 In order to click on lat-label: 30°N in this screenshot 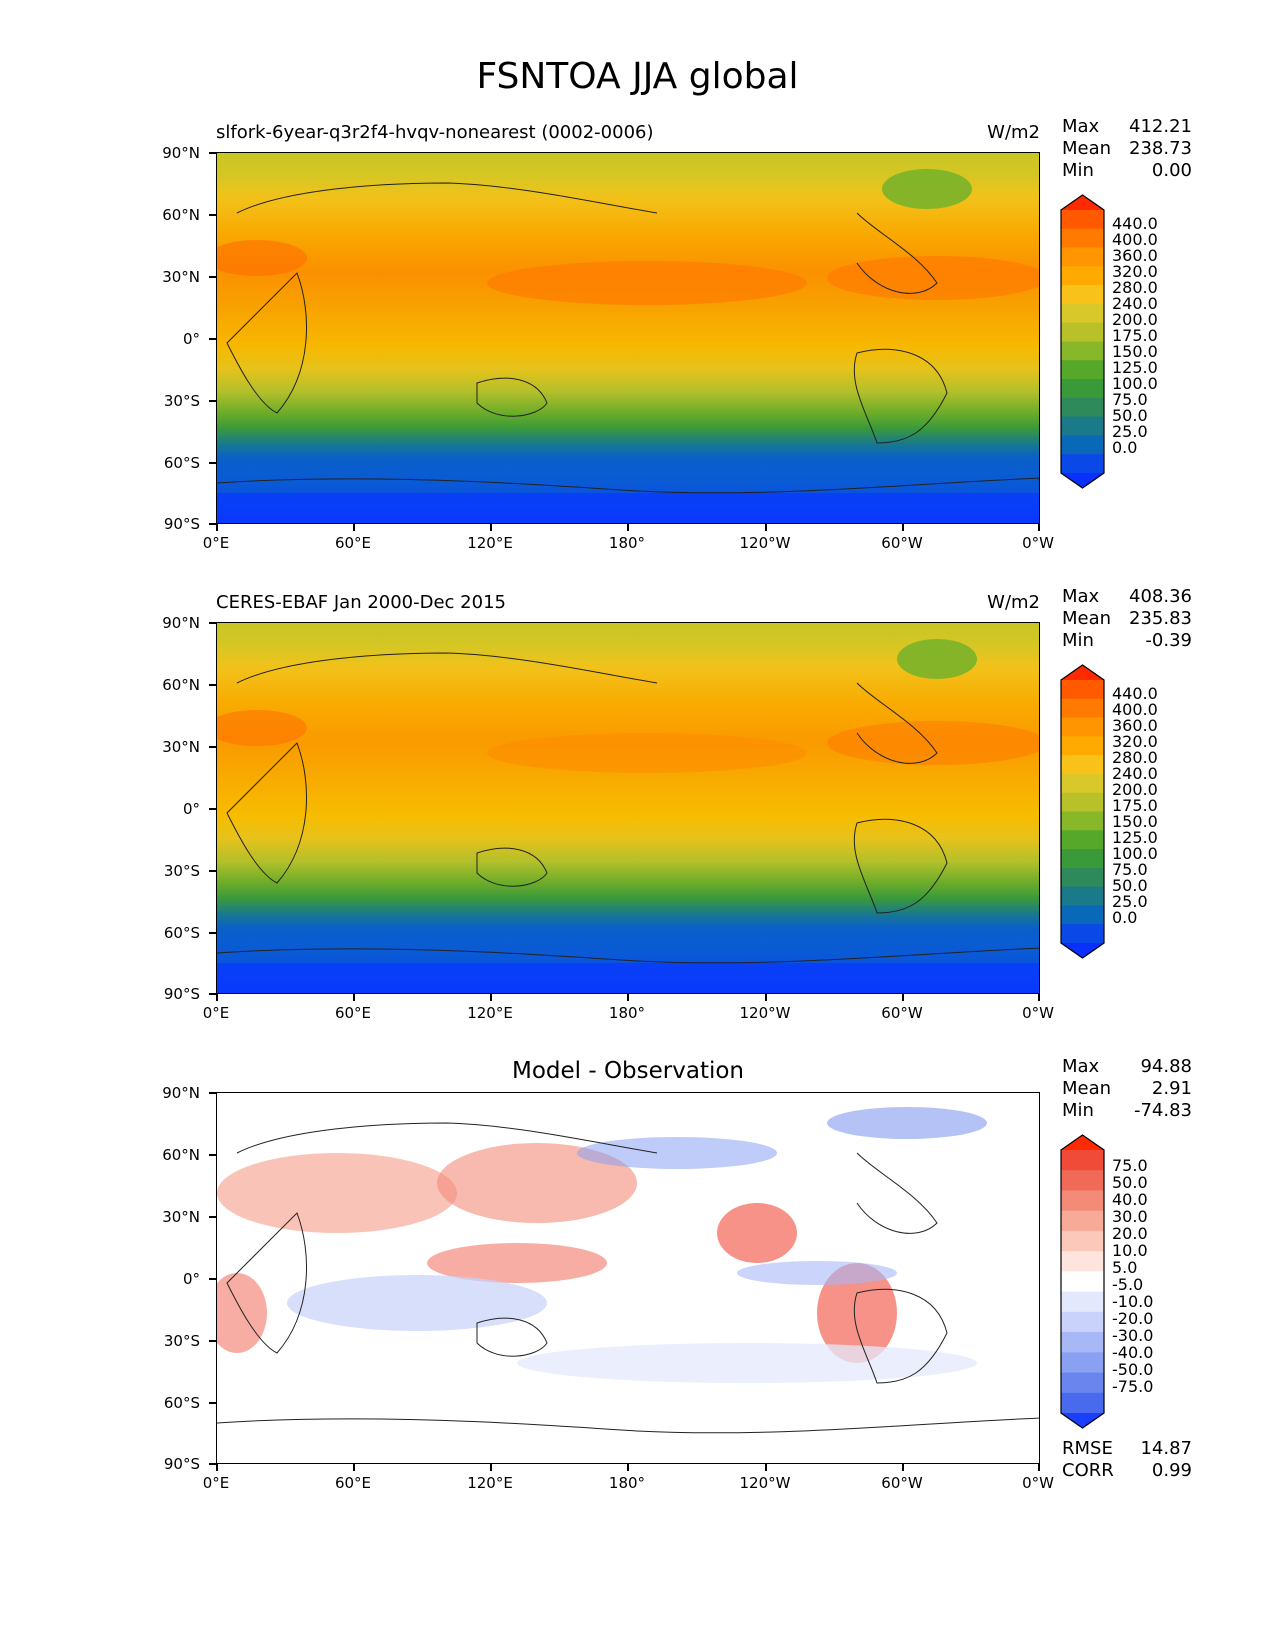, I will do `click(181, 277)`.